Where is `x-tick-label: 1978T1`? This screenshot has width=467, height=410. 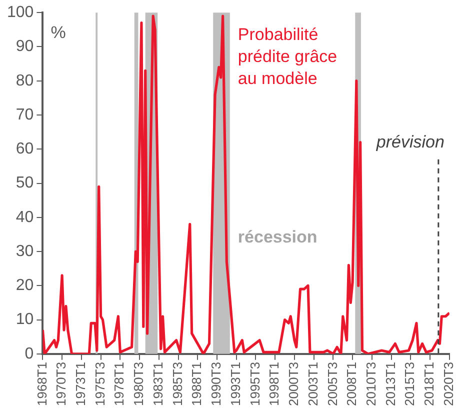
x-tick-label: 1978T1 is located at coordinates (119, 384).